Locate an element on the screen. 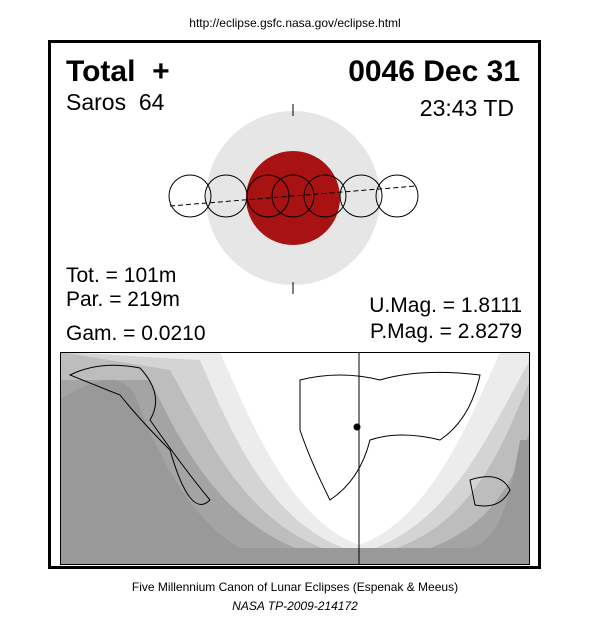 This screenshot has width=601, height=640. umbral-magnitude: U.Mag. = 1.8111 is located at coordinates (445, 305).